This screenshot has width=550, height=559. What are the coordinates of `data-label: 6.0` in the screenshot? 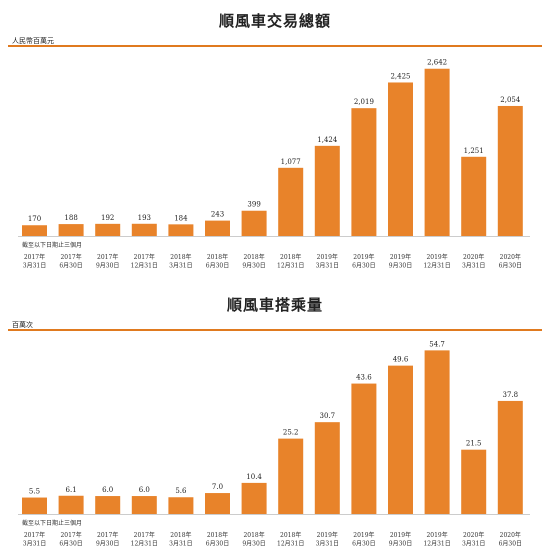 It's located at (144, 490).